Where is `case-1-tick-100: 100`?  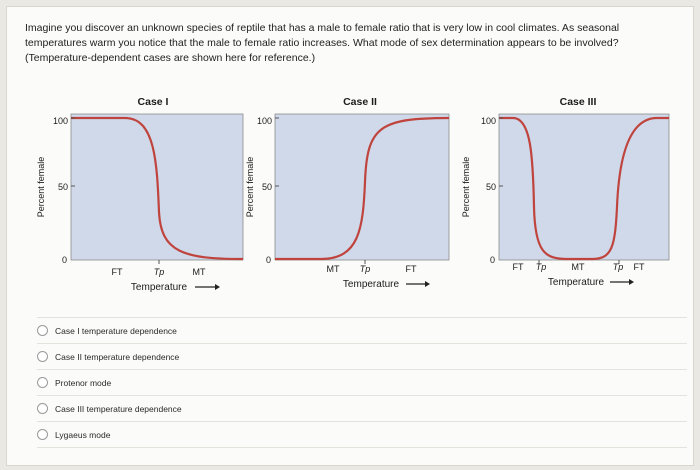 case-1-tick-100: 100 is located at coordinates (60, 121).